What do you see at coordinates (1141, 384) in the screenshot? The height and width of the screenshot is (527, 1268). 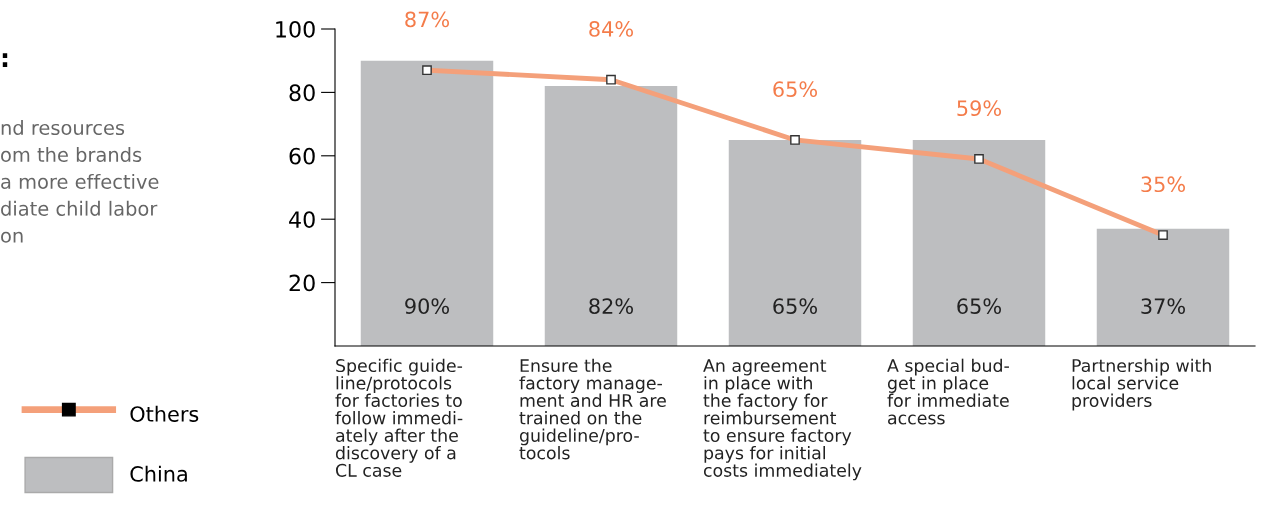 I see `x-tick-label: Partnership with local service providers` at bounding box center [1141, 384].